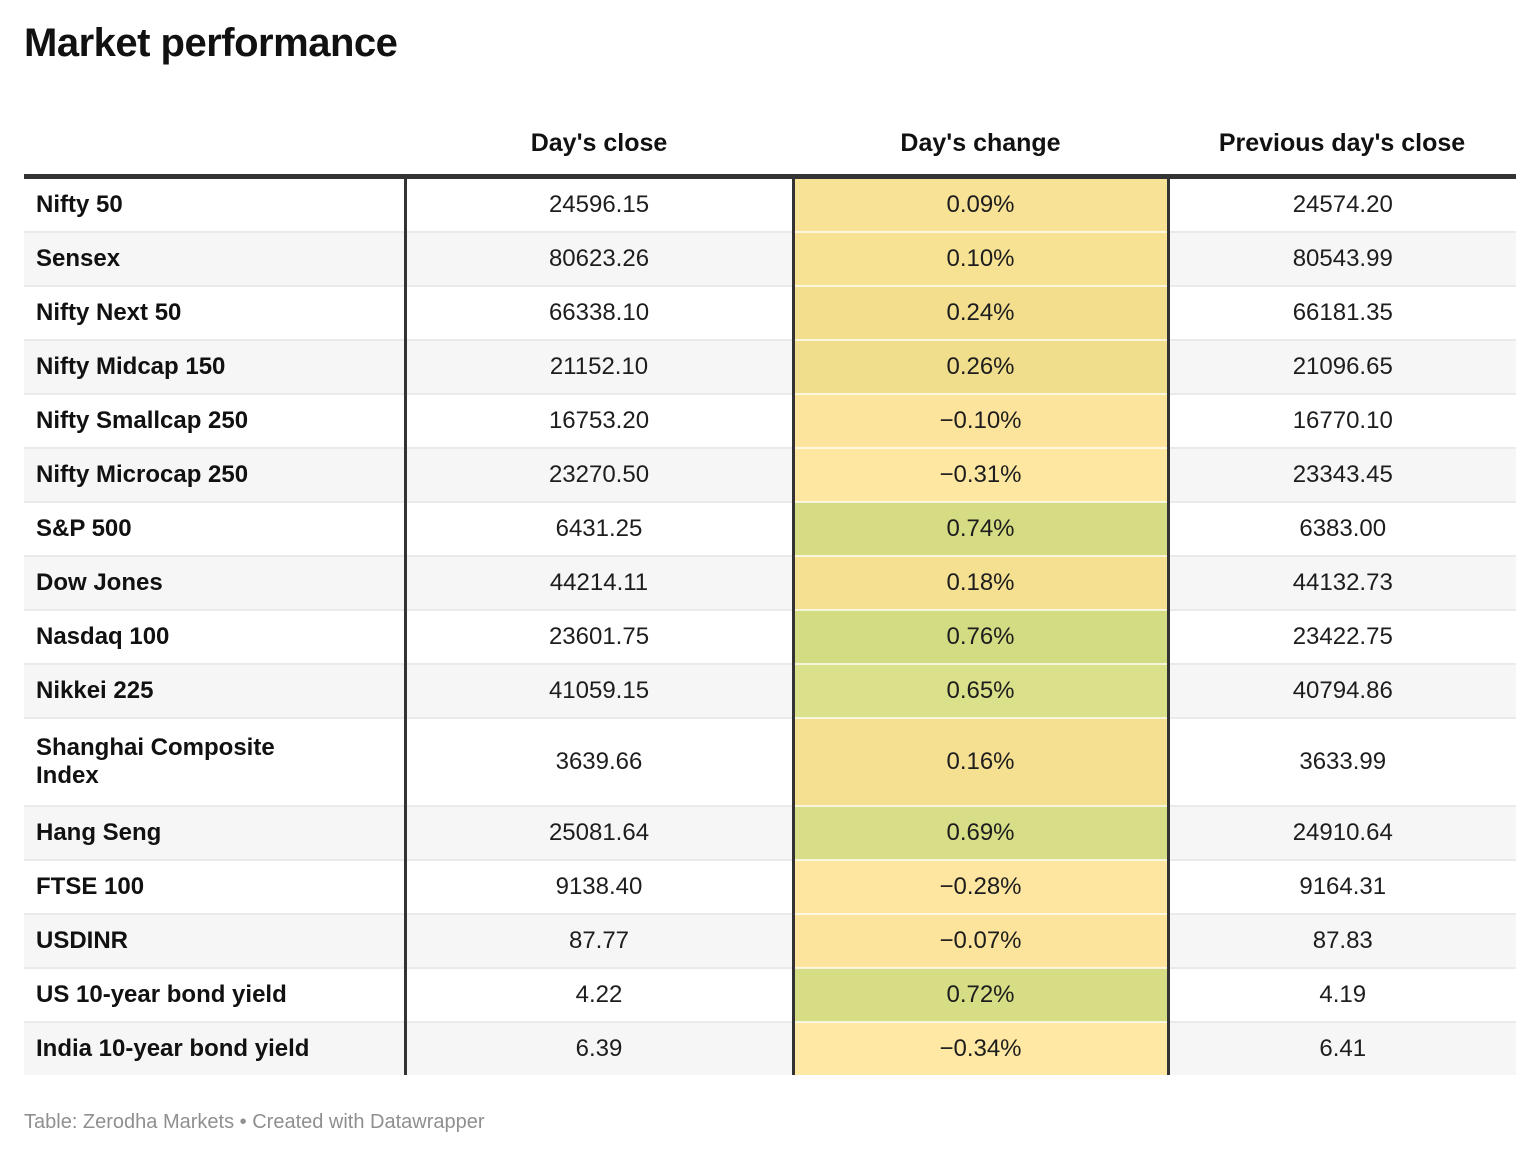 This screenshot has width=1540, height=1164. I want to click on previous-close-cell: 40794.86, so click(1342, 690).